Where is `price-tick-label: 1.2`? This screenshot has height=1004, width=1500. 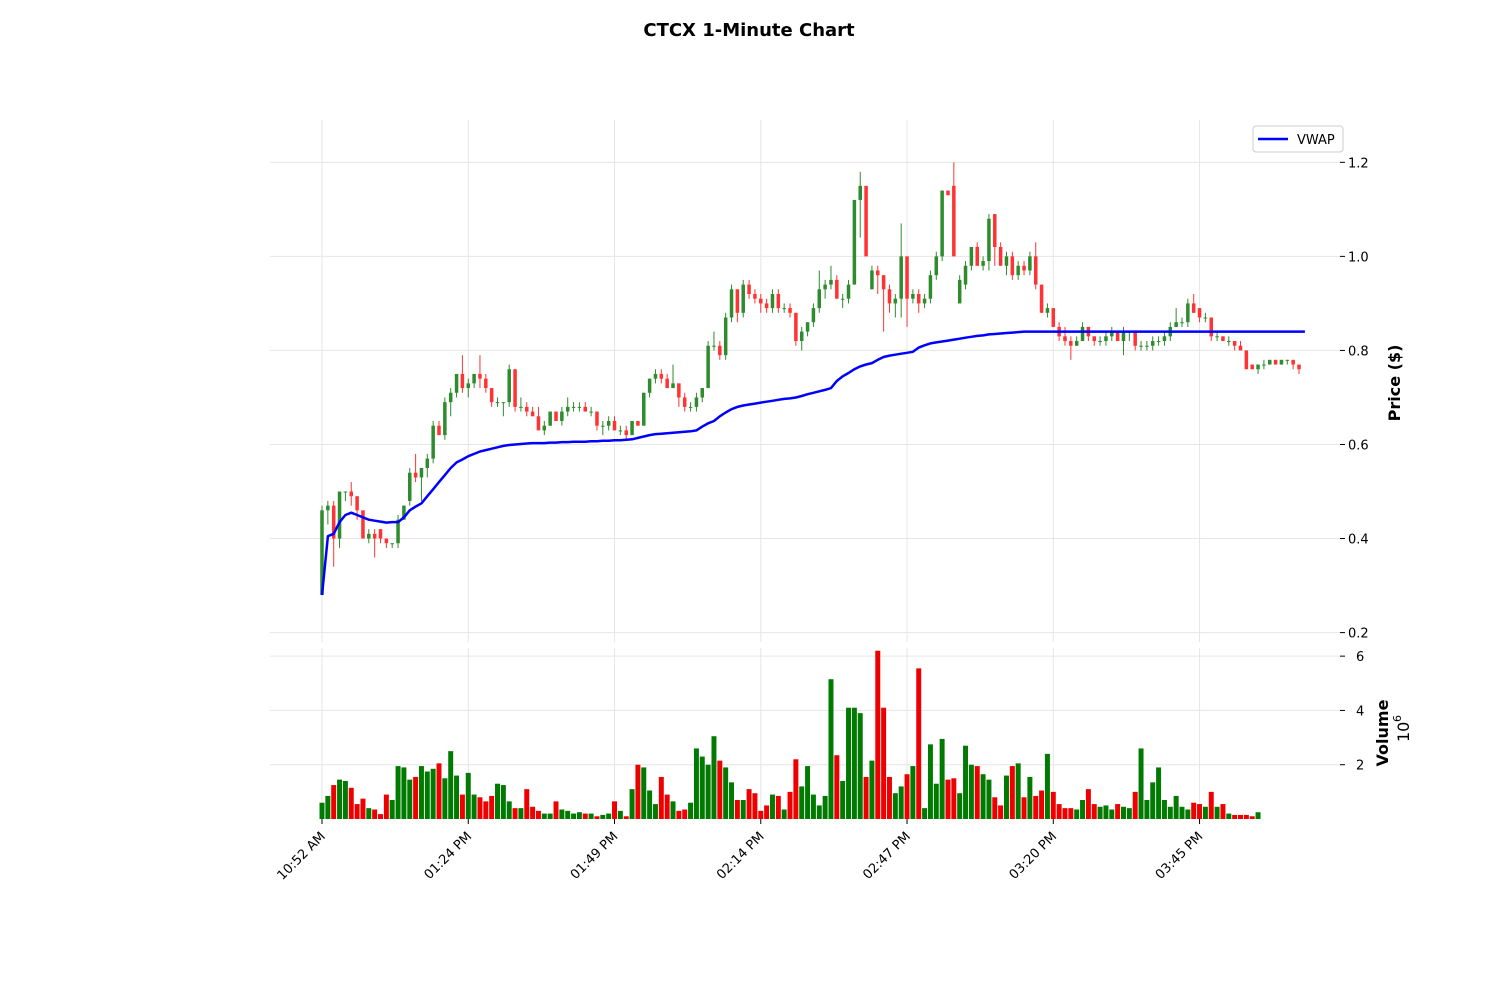
price-tick-label: 1.2 is located at coordinates (1358, 163).